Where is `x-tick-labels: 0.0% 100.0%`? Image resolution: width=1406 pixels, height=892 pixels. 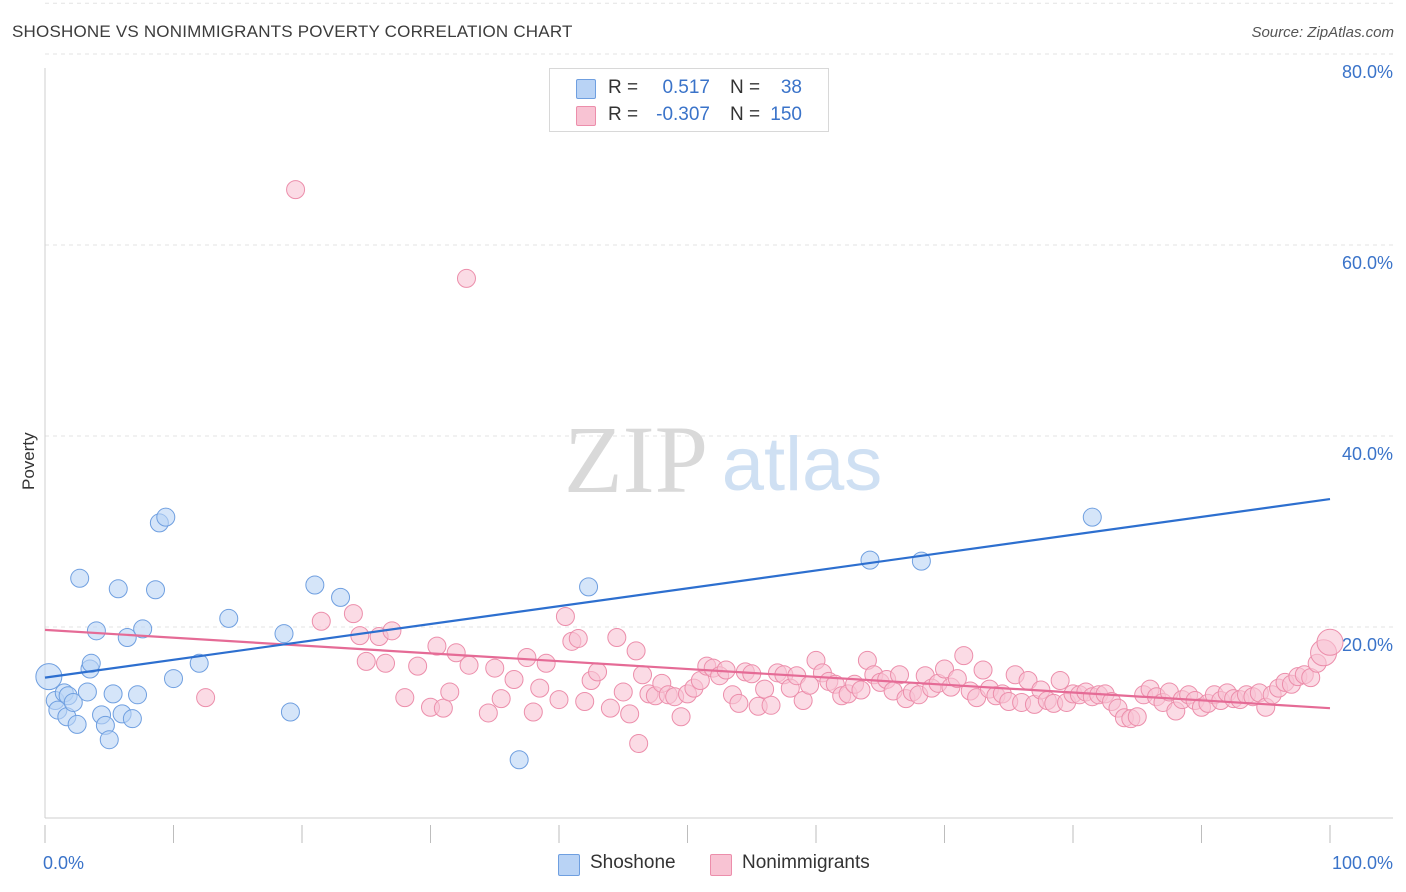
x-tick-labels: 0.0% 100.0% is located at coordinates (718, 863).